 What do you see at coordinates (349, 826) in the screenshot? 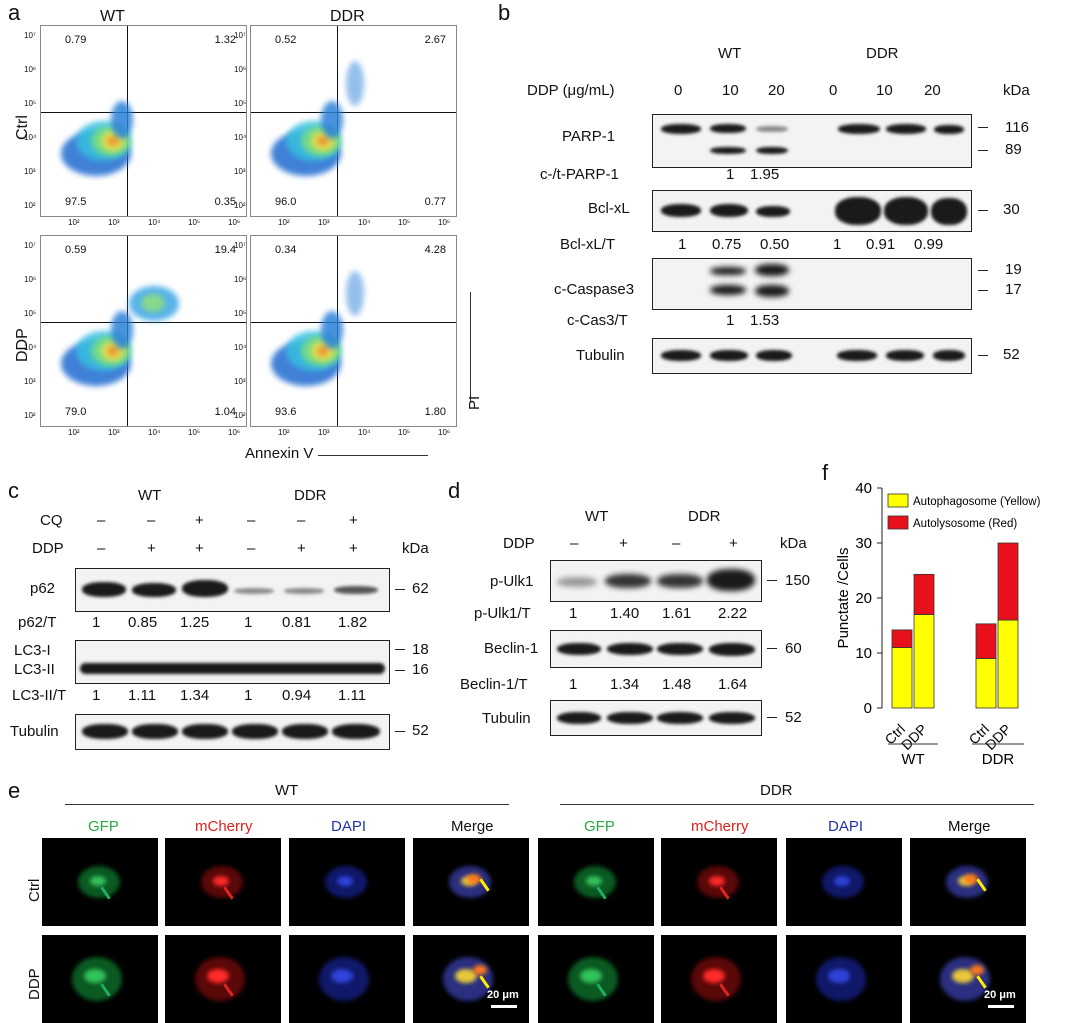
I see `channel-label: DAPI` at bounding box center [349, 826].